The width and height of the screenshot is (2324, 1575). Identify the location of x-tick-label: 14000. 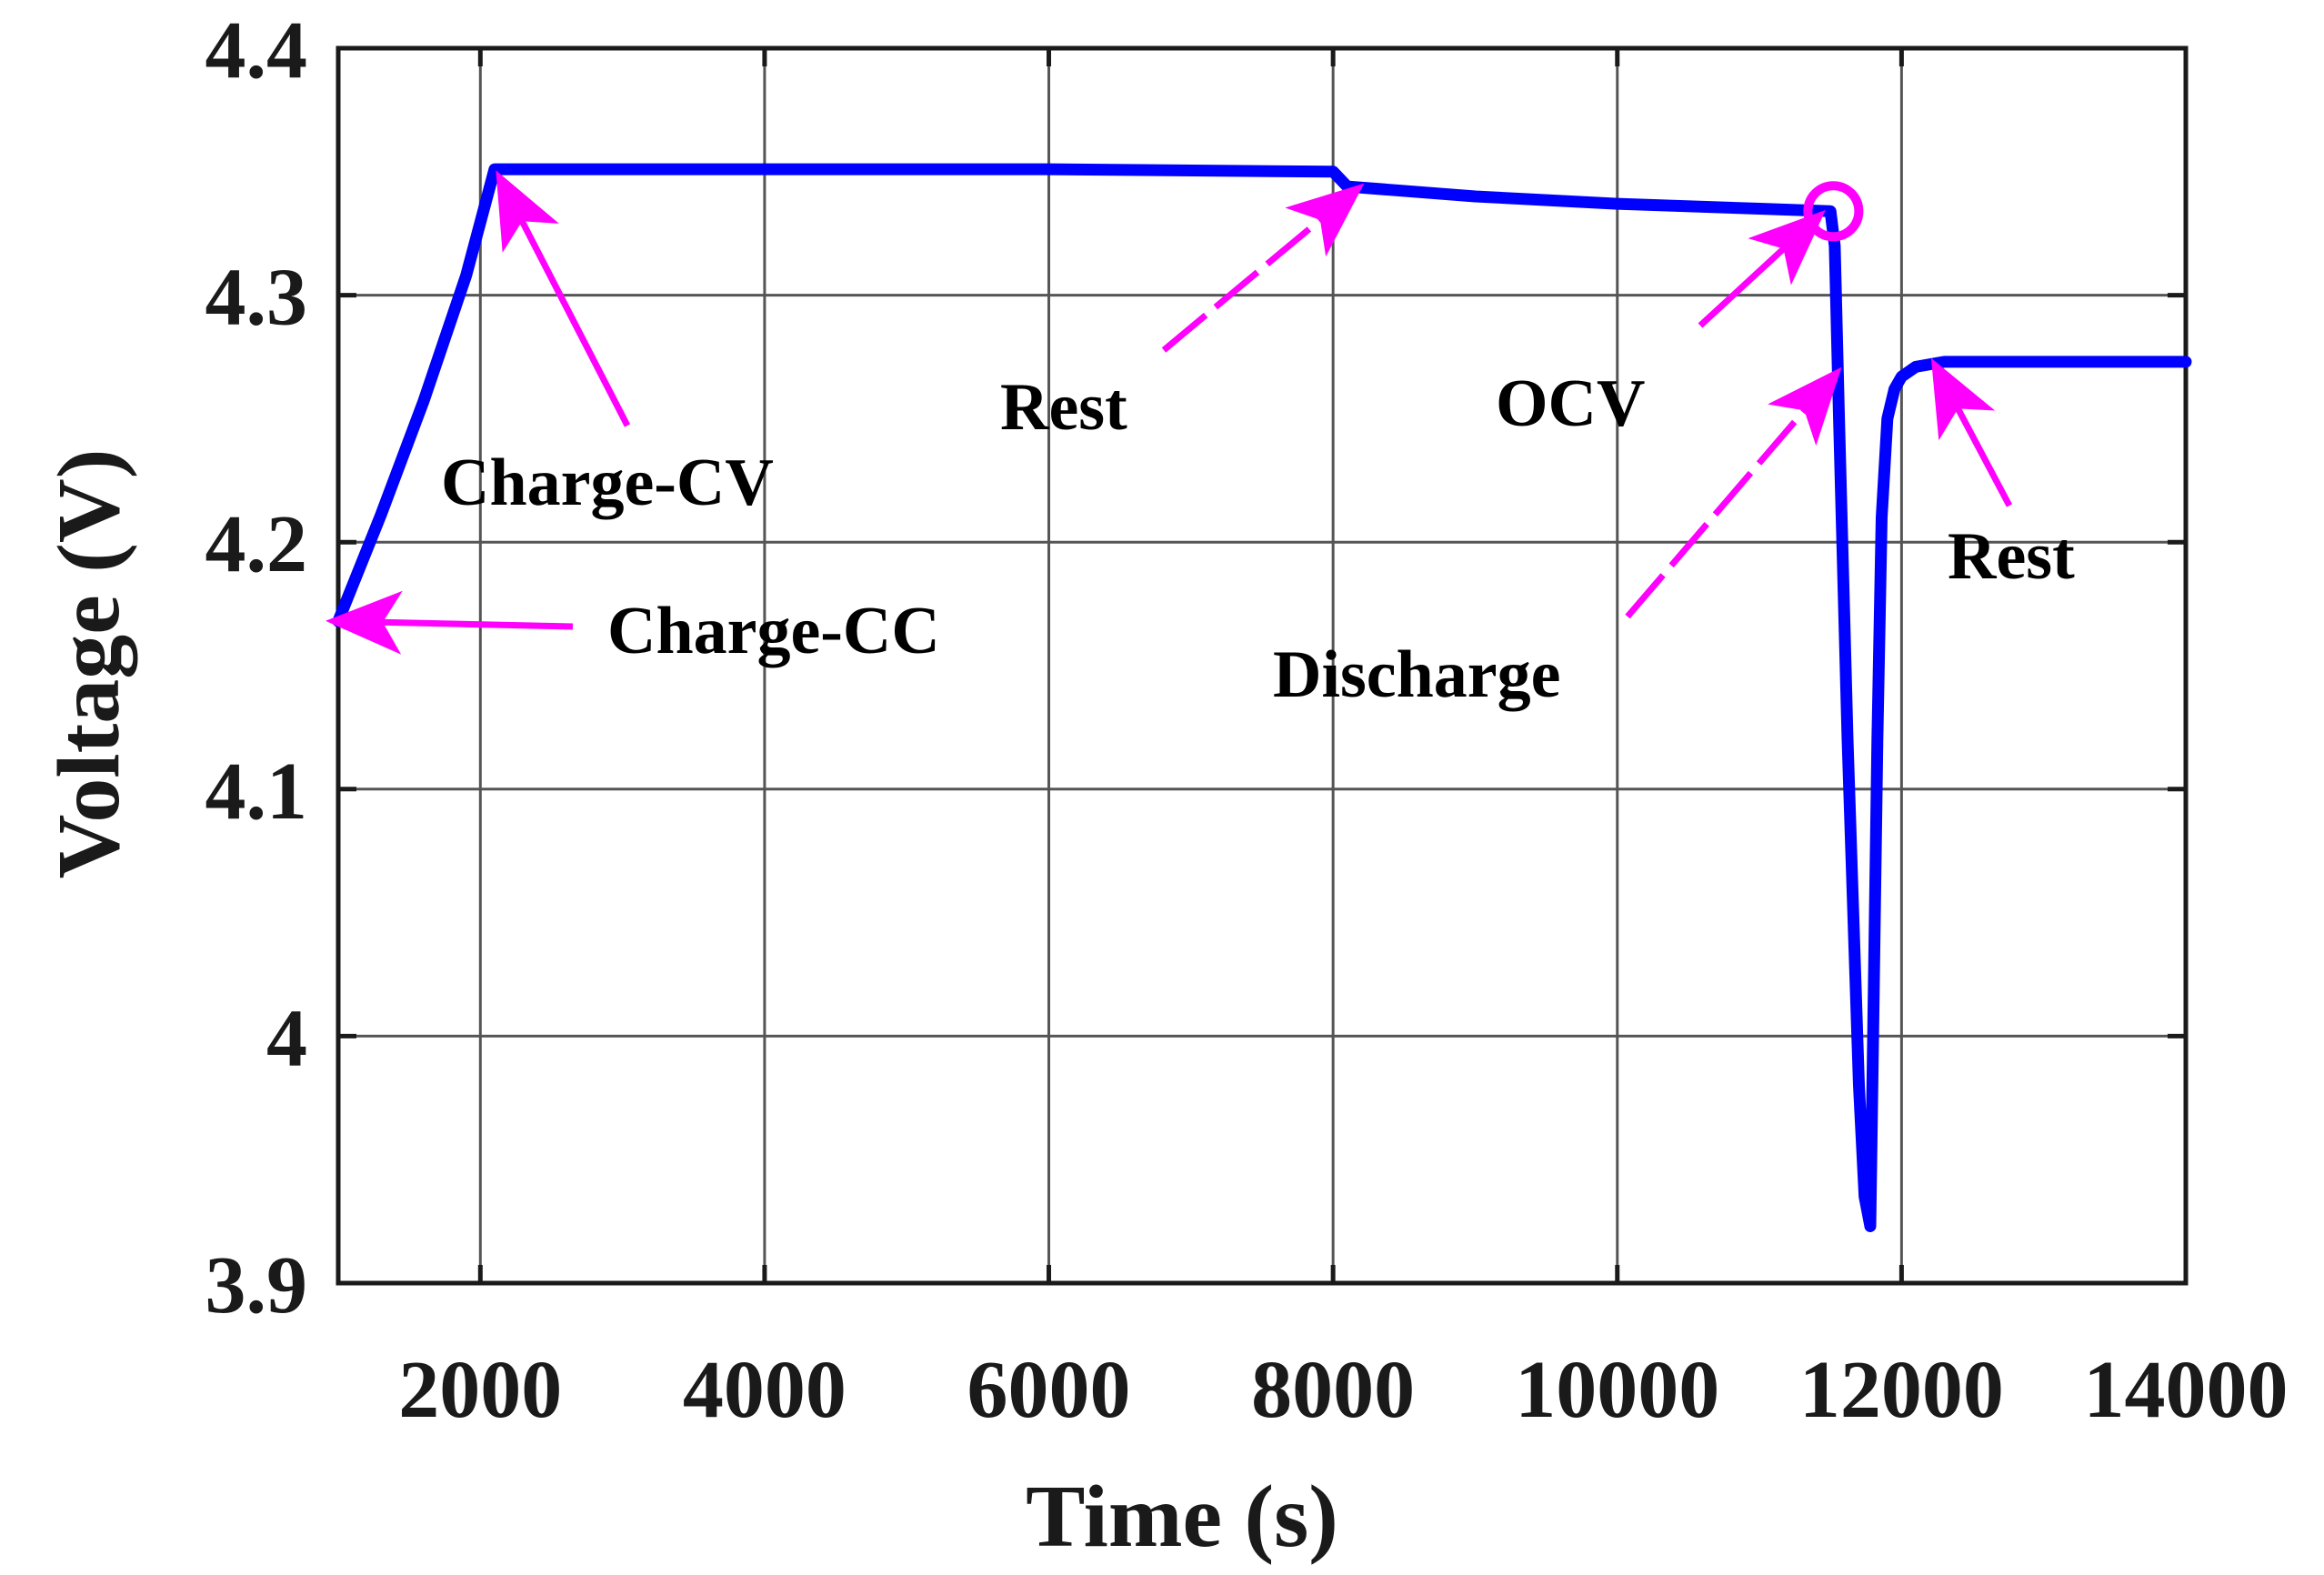
(2186, 1390).